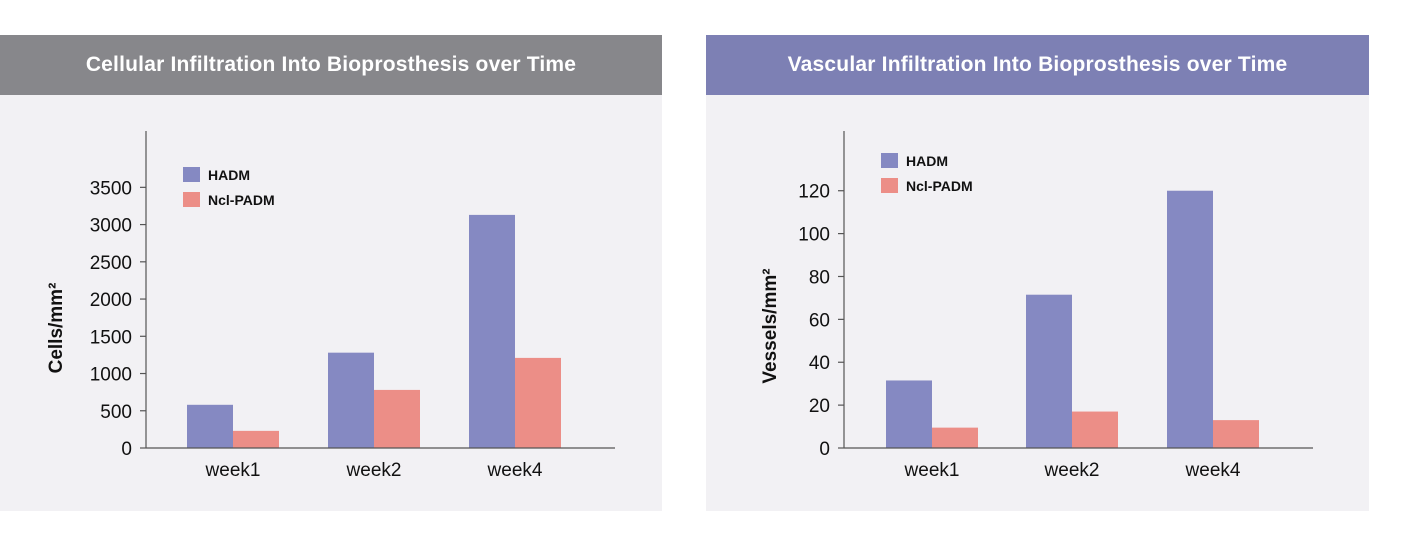  I want to click on y-tick-label: 100, so click(814, 235).